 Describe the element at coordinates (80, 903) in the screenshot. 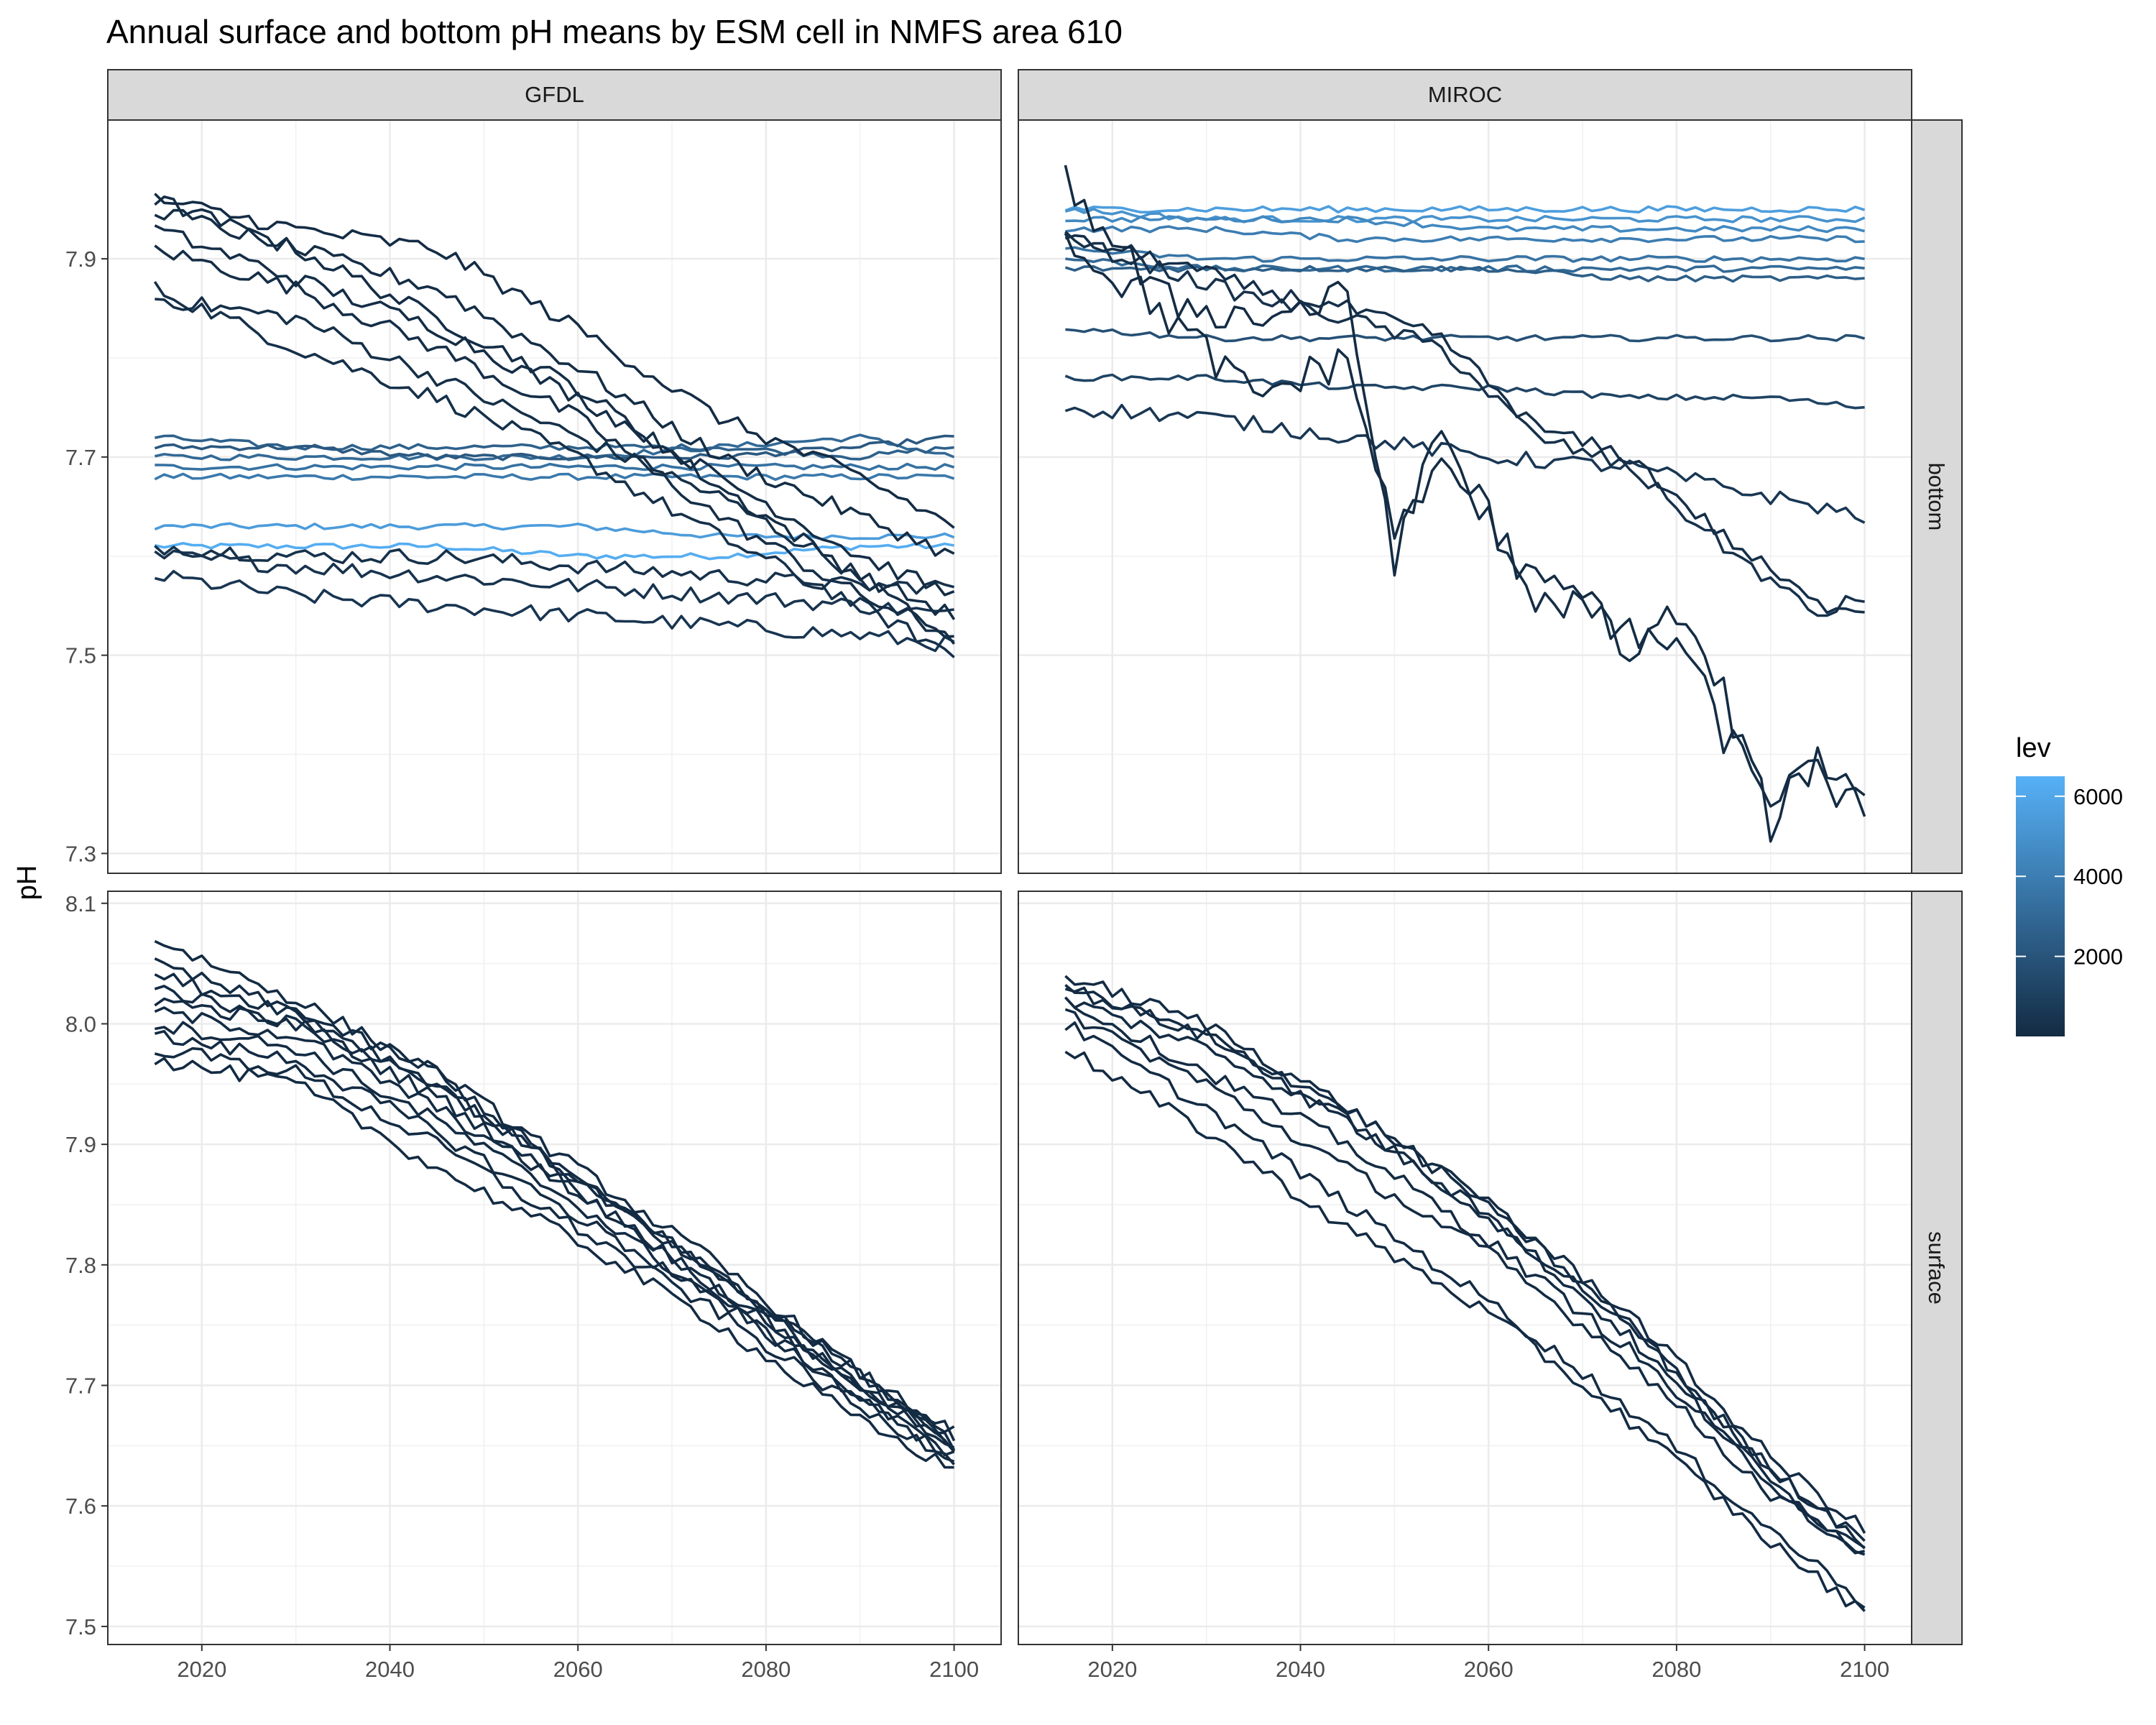

I see `y-tick-label: 8.1` at that location.